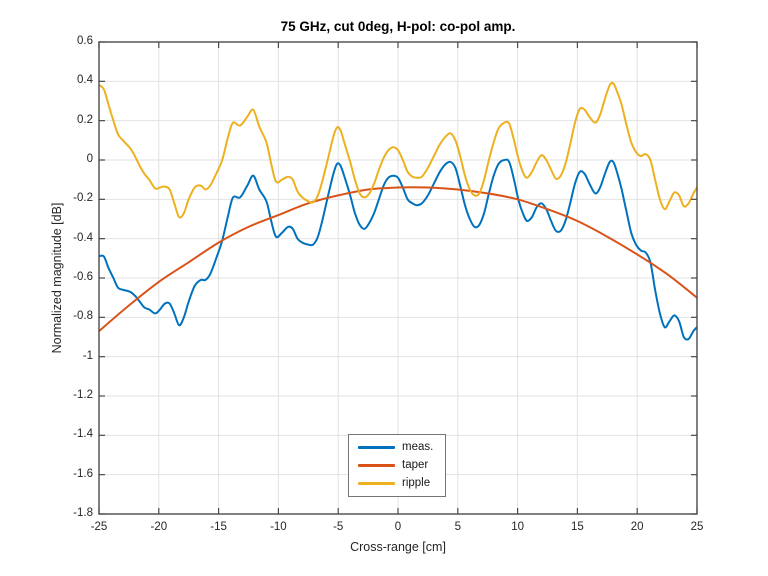  What do you see at coordinates (99, 527) in the screenshot?
I see `x-tick-label: -25` at bounding box center [99, 527].